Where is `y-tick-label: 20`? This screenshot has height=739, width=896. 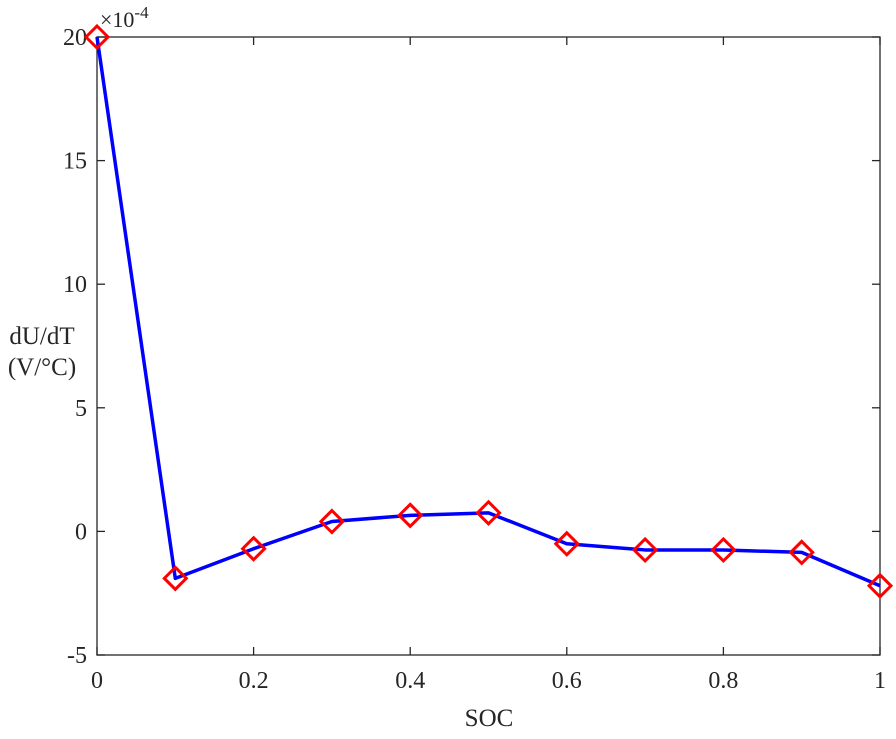
y-tick-label: 20 is located at coordinates (75, 38).